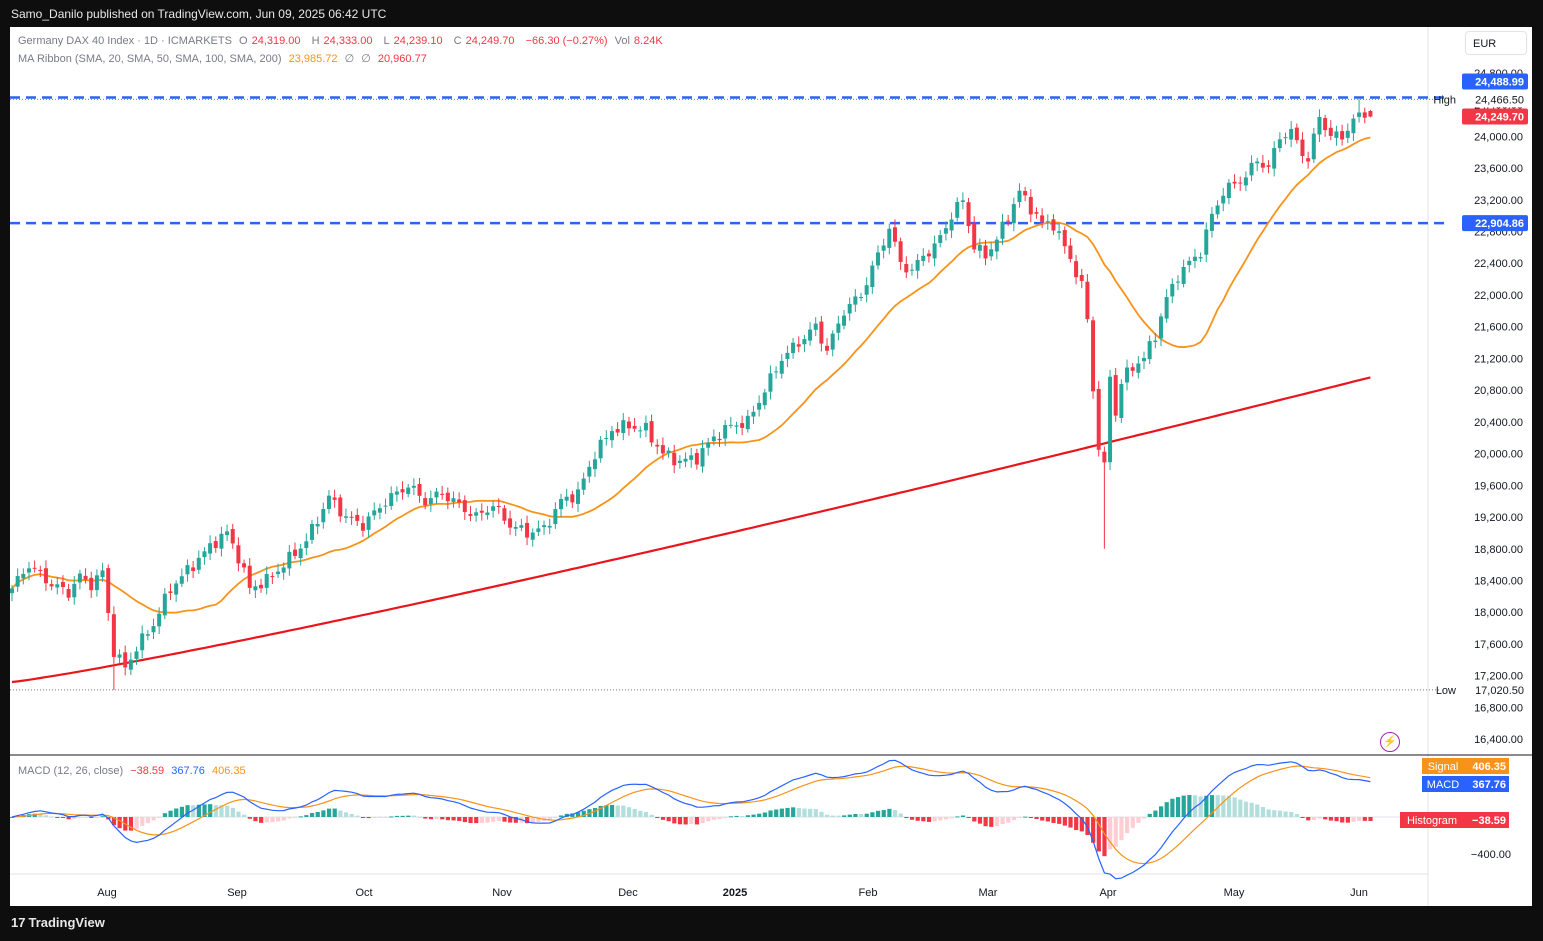 The image size is (1543, 941). I want to click on tradingview-logo: 17 TradingView, so click(58, 922).